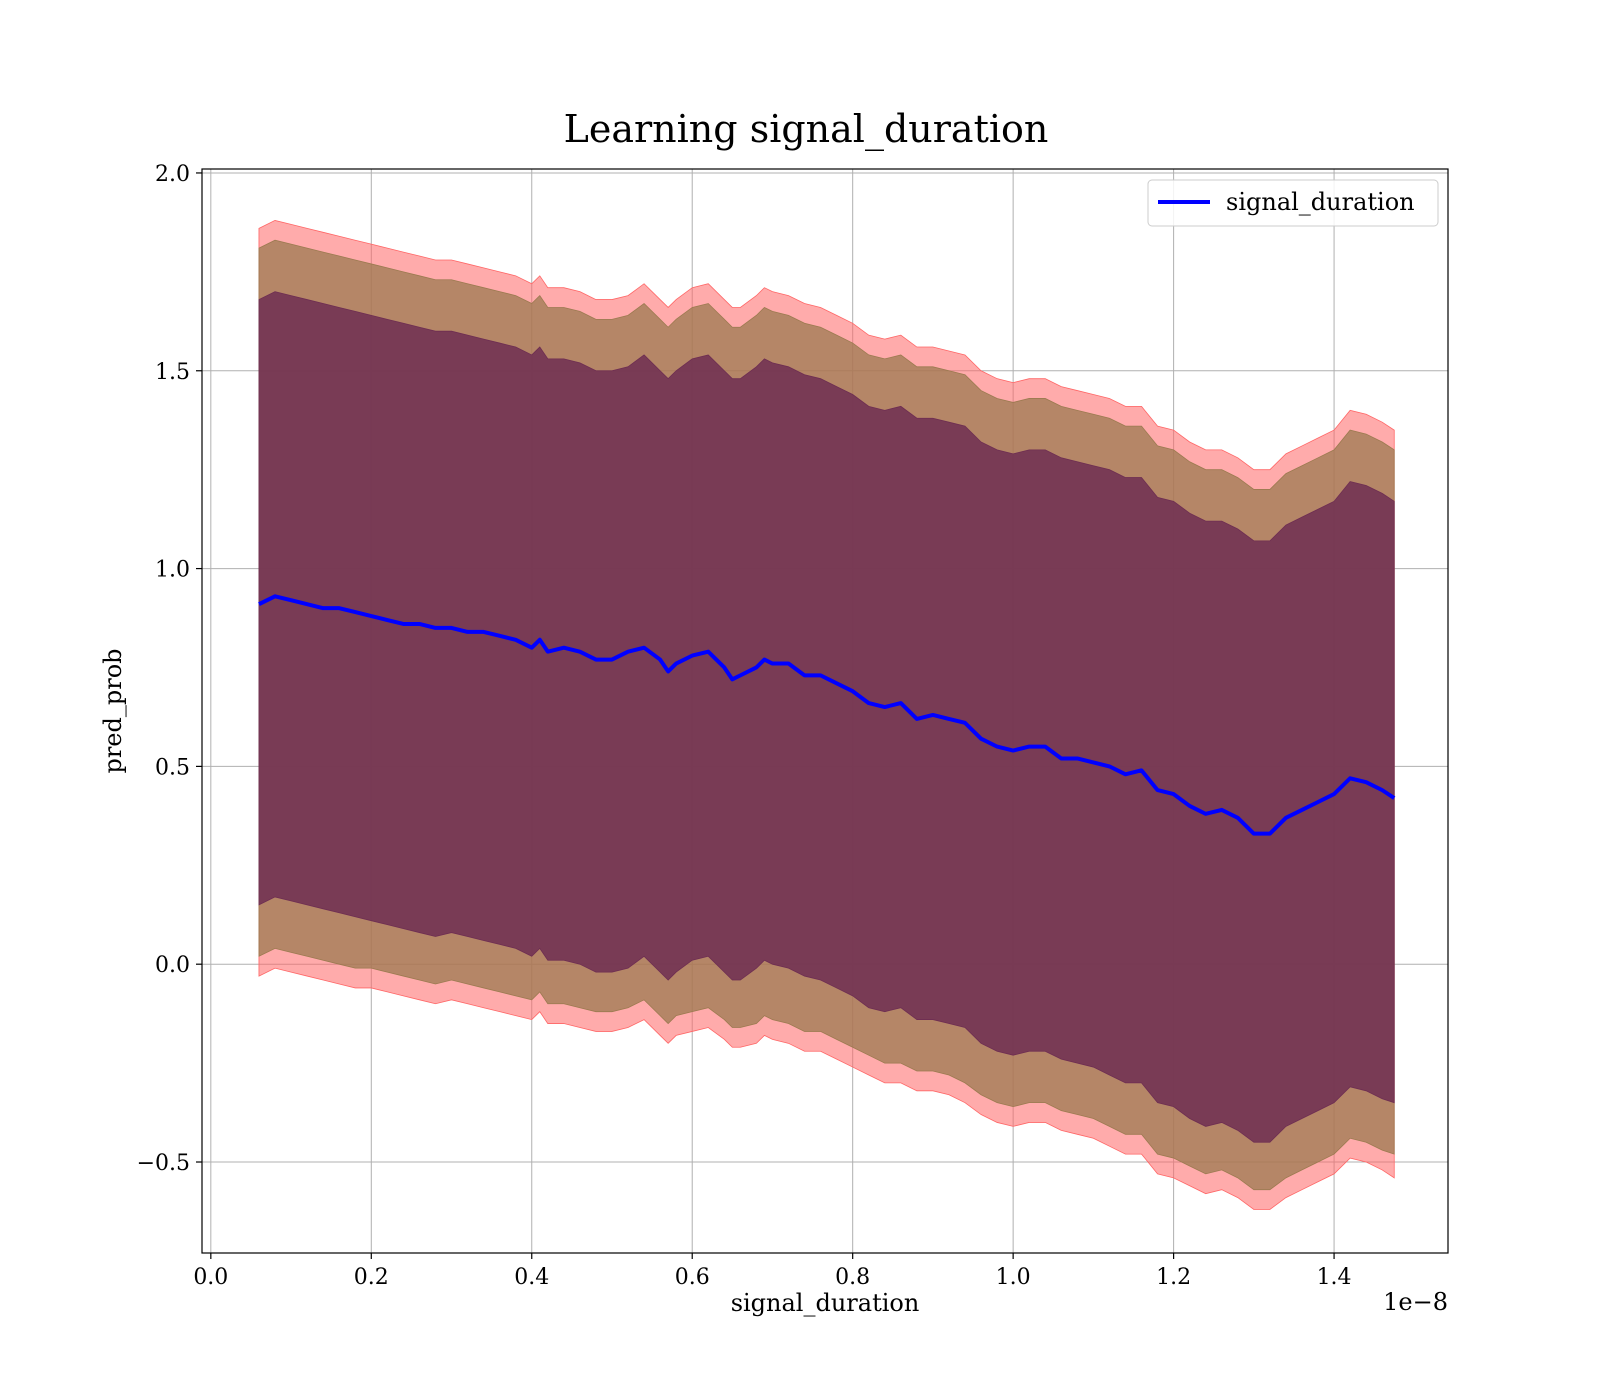 This screenshot has width=1600, height=1400. Describe the element at coordinates (1334, 1277) in the screenshot. I see `x-tick-label: 1.4` at that location.